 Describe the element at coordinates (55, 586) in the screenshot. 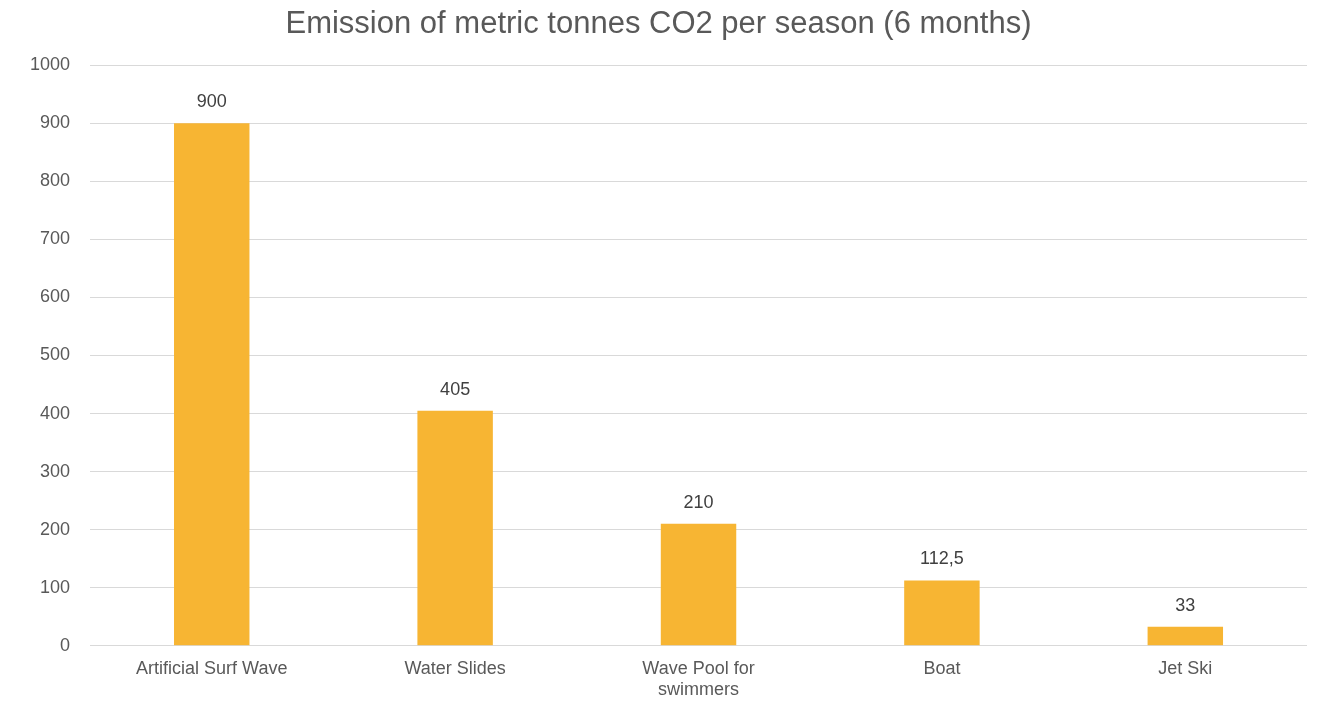

I see `y-tick-label: 100` at that location.